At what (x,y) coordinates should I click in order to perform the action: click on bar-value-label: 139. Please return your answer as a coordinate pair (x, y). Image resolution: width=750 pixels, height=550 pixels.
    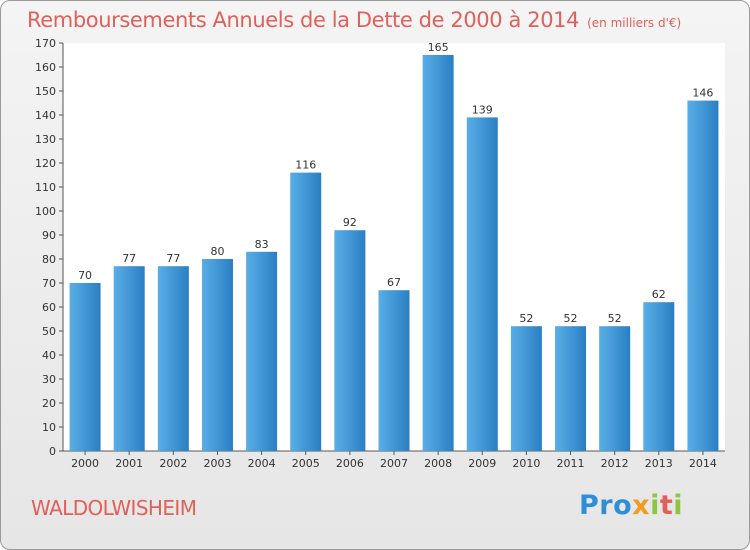
    Looking at the image, I should click on (482, 109).